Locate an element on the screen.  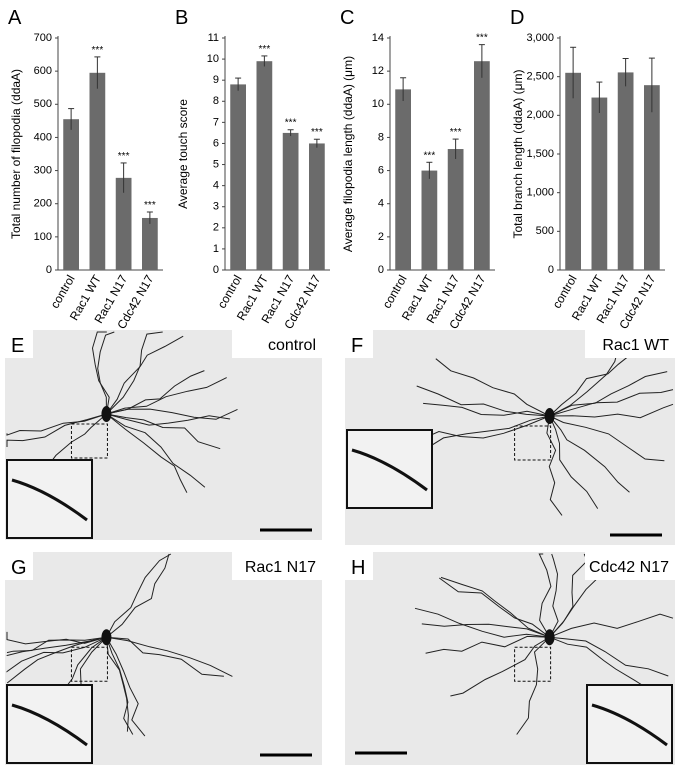
image-letter: E is located at coordinates (17, 346).